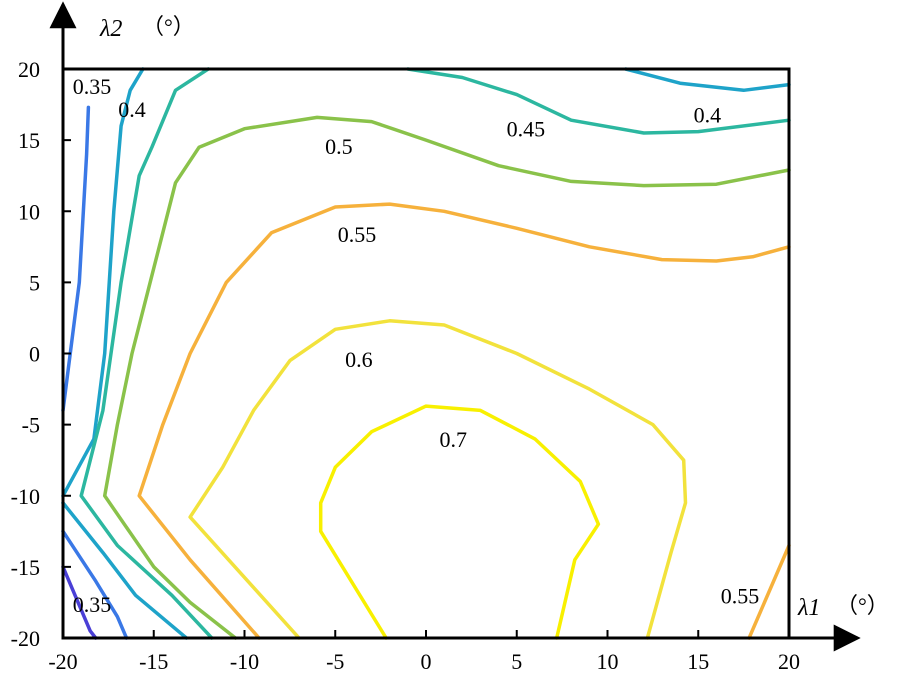 This screenshot has width=897, height=676. I want to click on x-tick-label: 0, so click(426, 661).